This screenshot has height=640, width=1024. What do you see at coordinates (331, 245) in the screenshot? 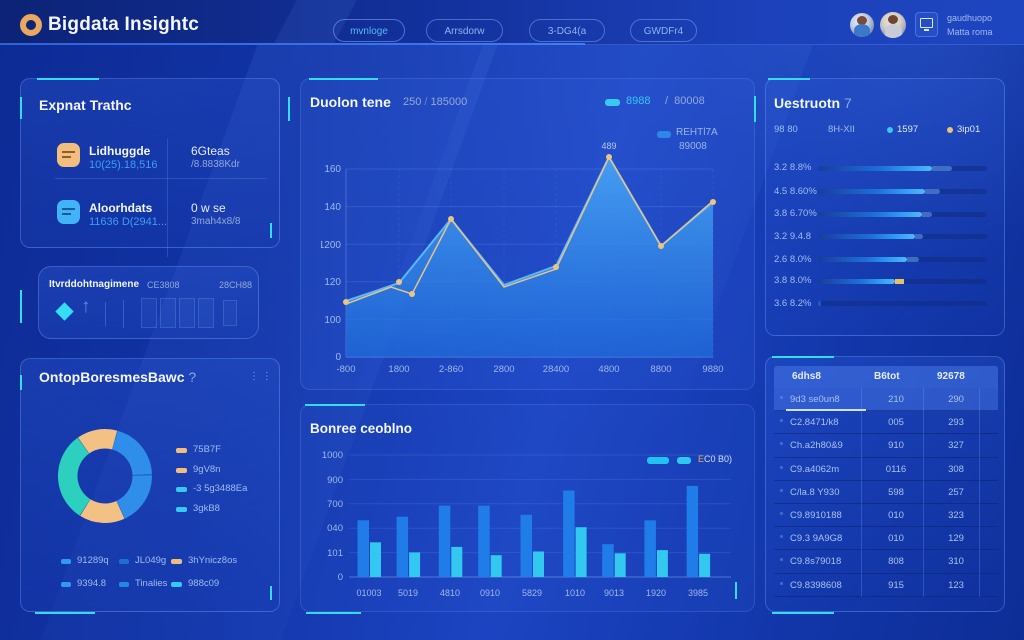
I see `svg-text: 1200` at bounding box center [331, 245].